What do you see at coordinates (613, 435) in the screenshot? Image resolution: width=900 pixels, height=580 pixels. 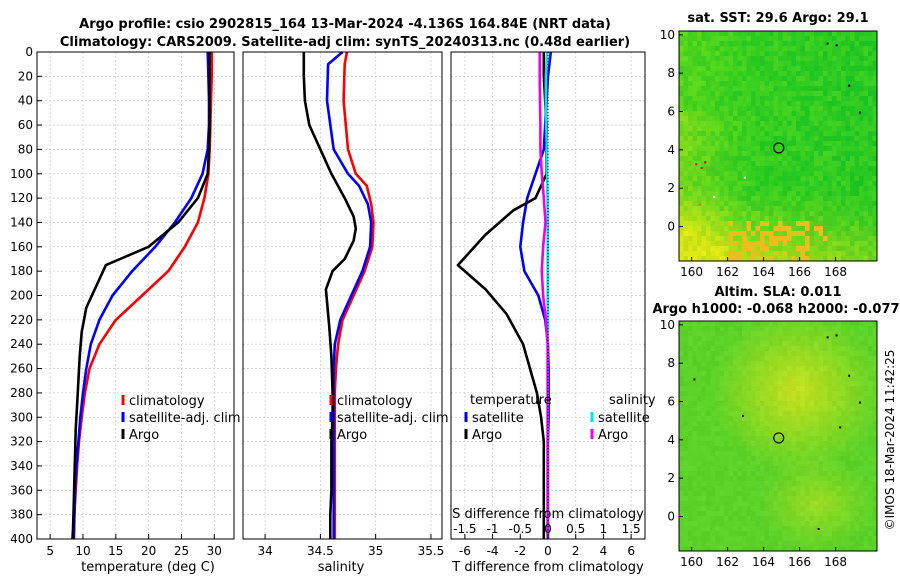 I see `legend-label-argo: Argo` at bounding box center [613, 435].